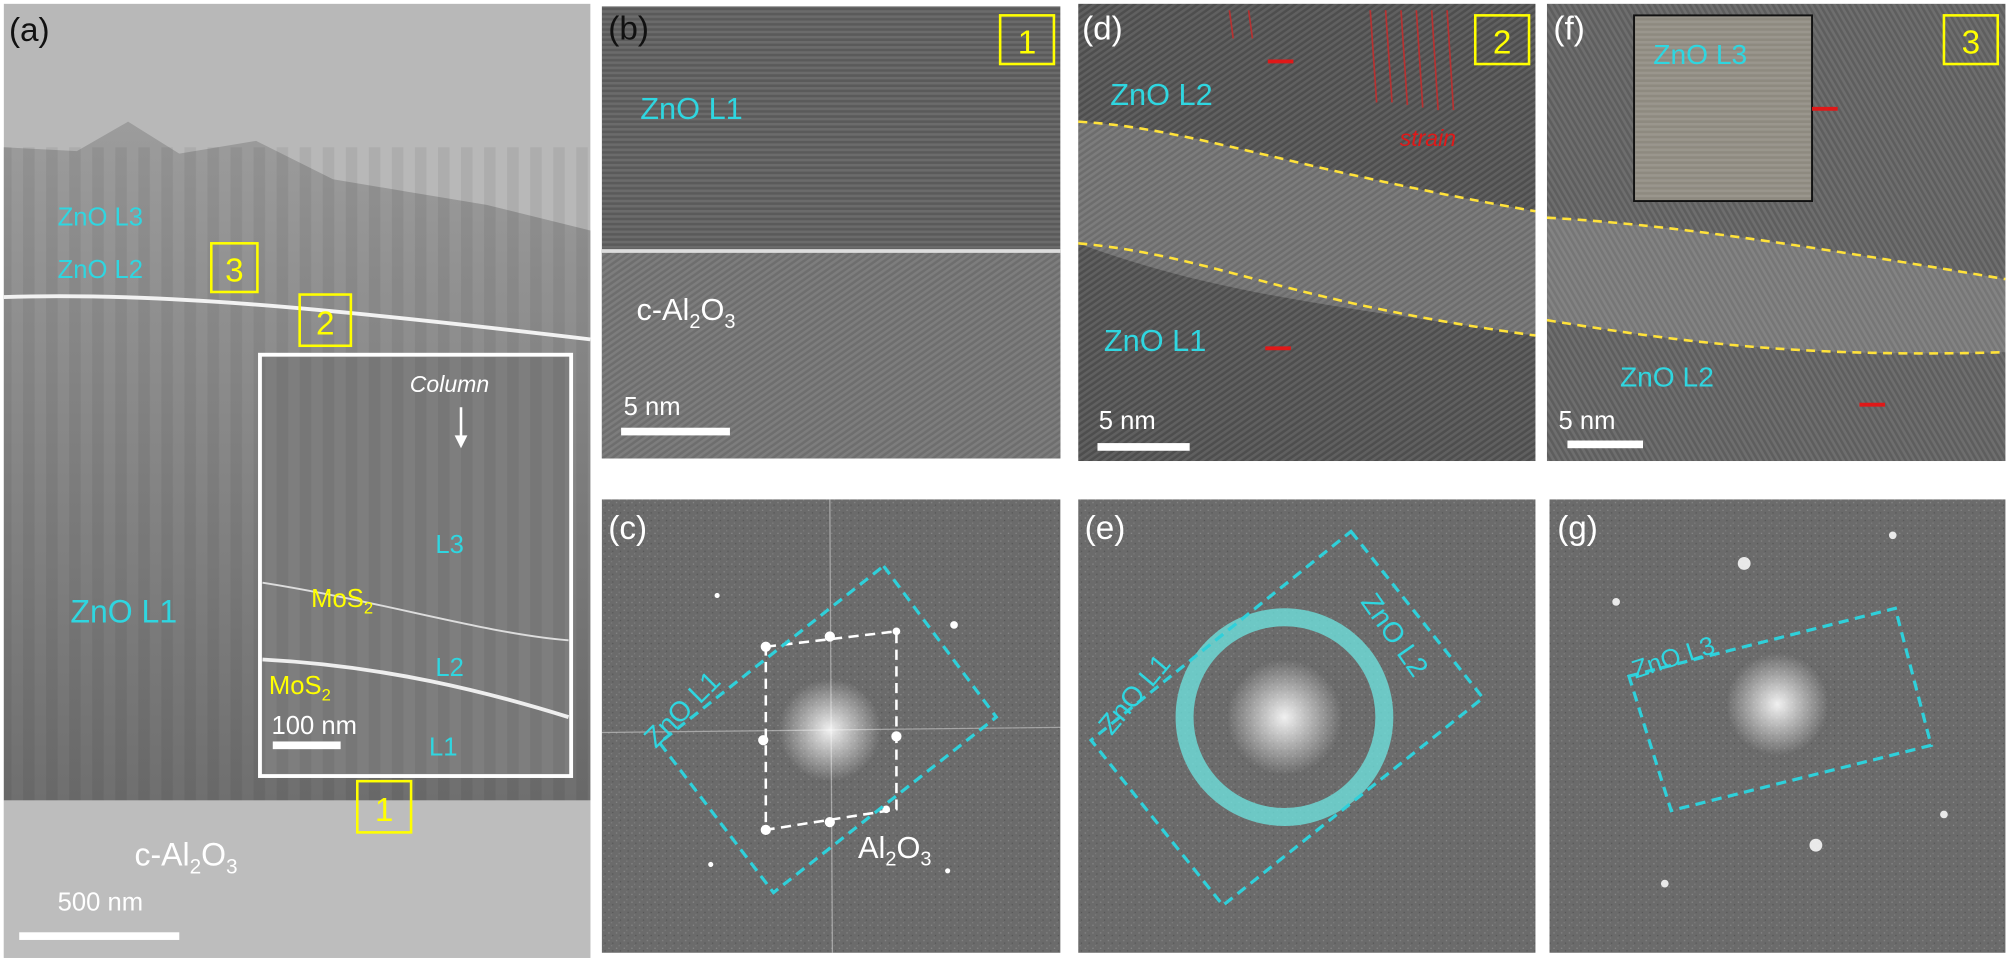  I want to click on panel-d-image, so click(1307, 232).